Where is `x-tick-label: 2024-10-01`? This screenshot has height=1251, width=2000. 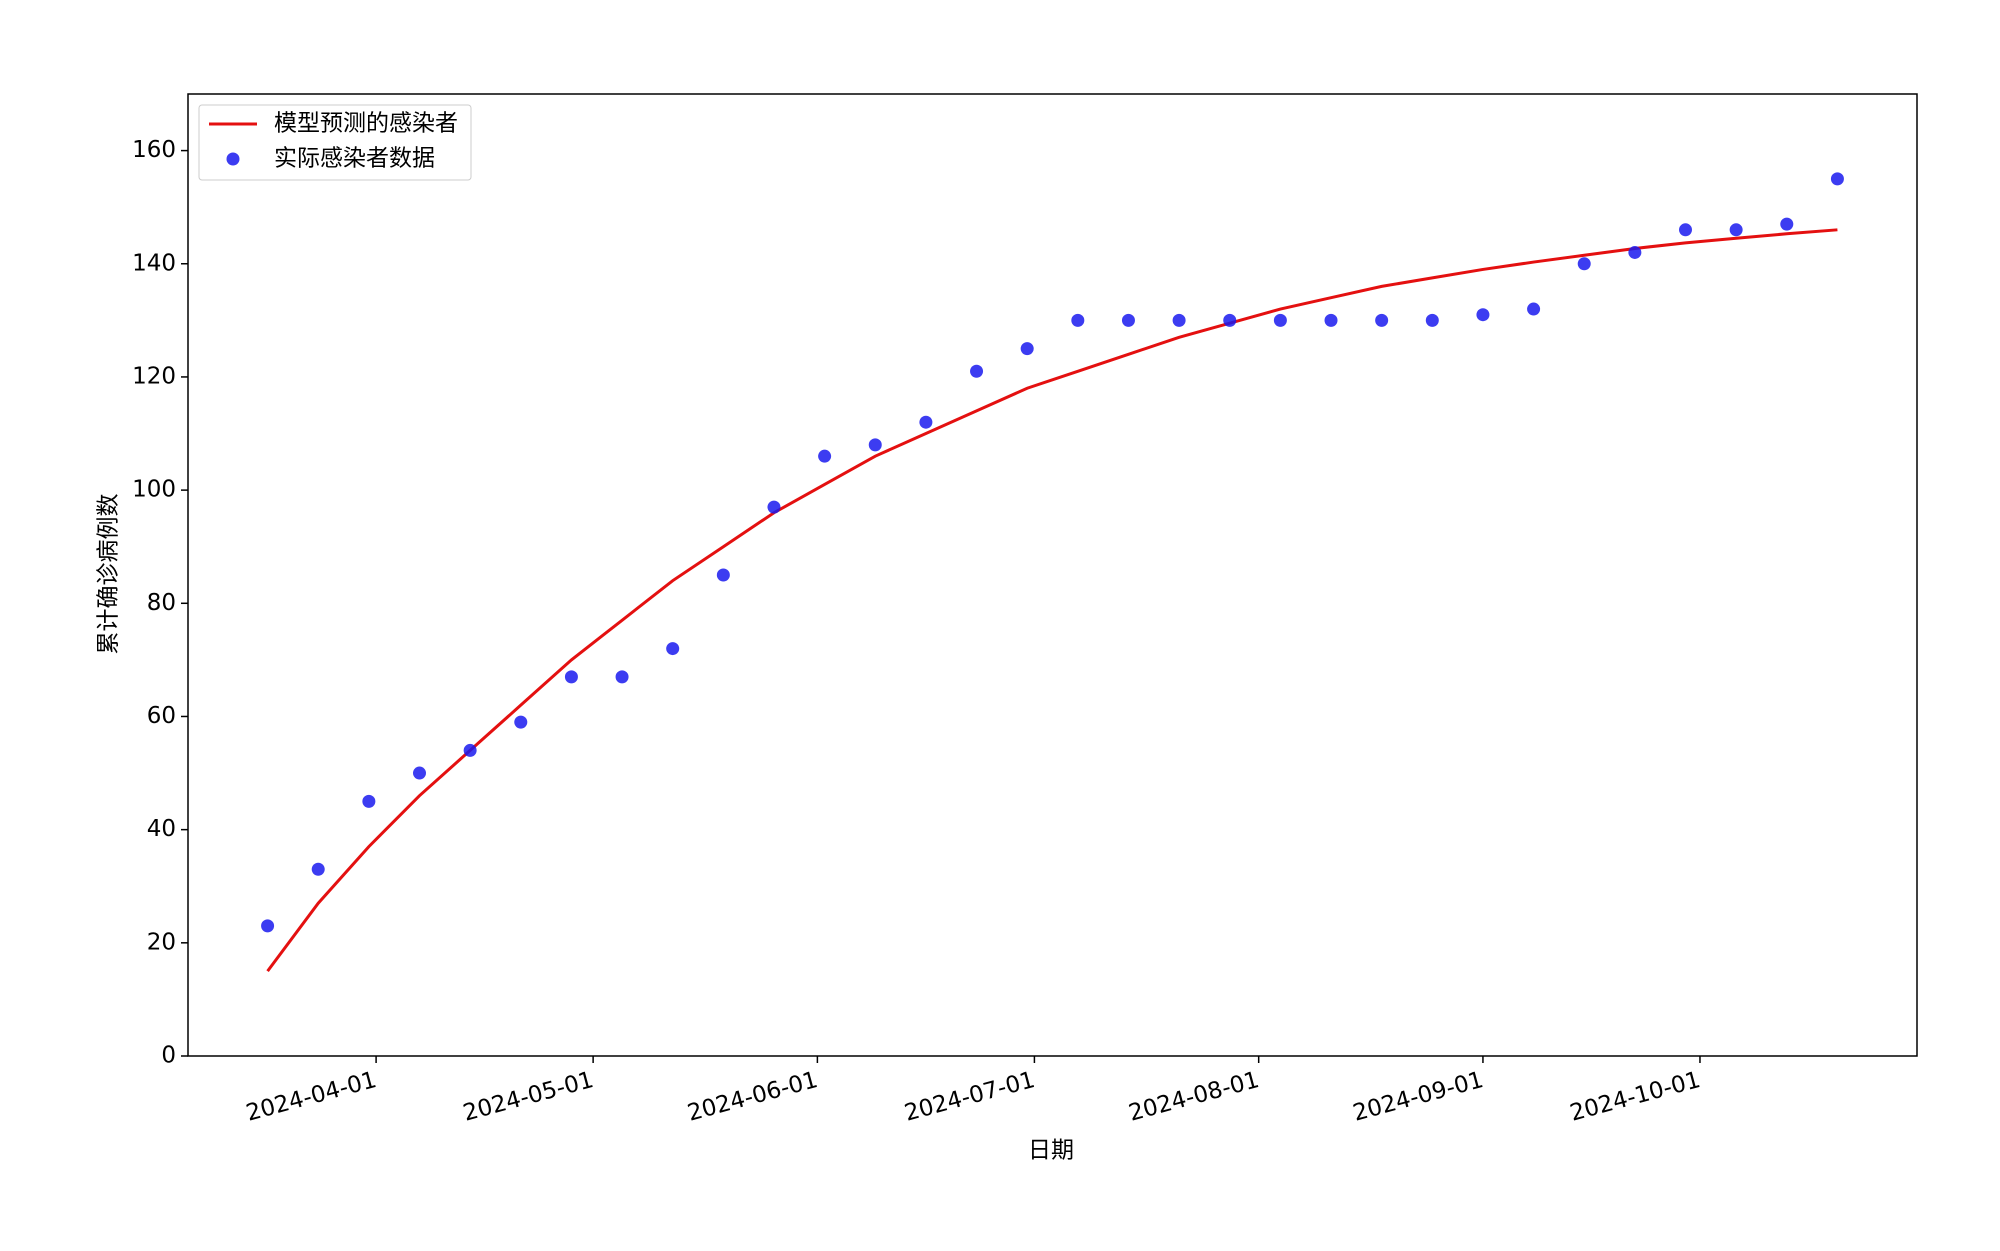
x-tick-label: 2024-10-01 is located at coordinates (1635, 1097).